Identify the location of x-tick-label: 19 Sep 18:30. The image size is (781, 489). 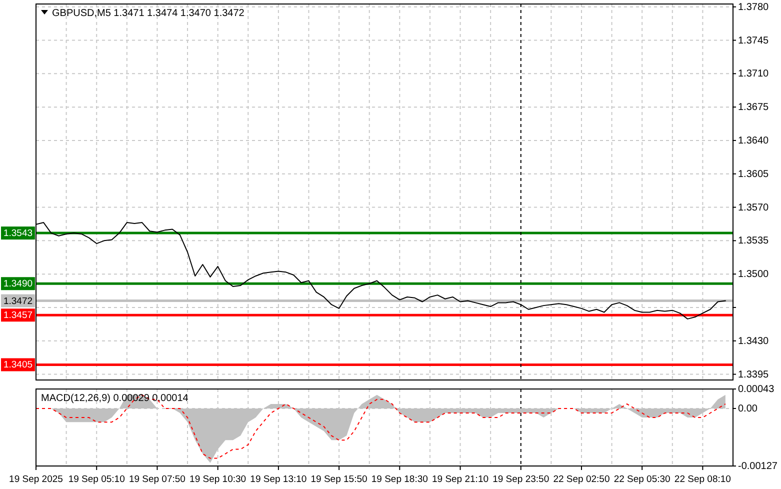
(399, 479).